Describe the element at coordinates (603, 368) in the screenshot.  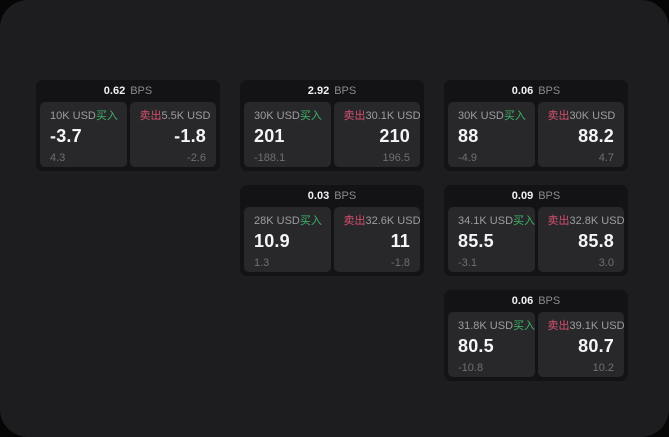
I see `sell-delta: 10.2` at that location.